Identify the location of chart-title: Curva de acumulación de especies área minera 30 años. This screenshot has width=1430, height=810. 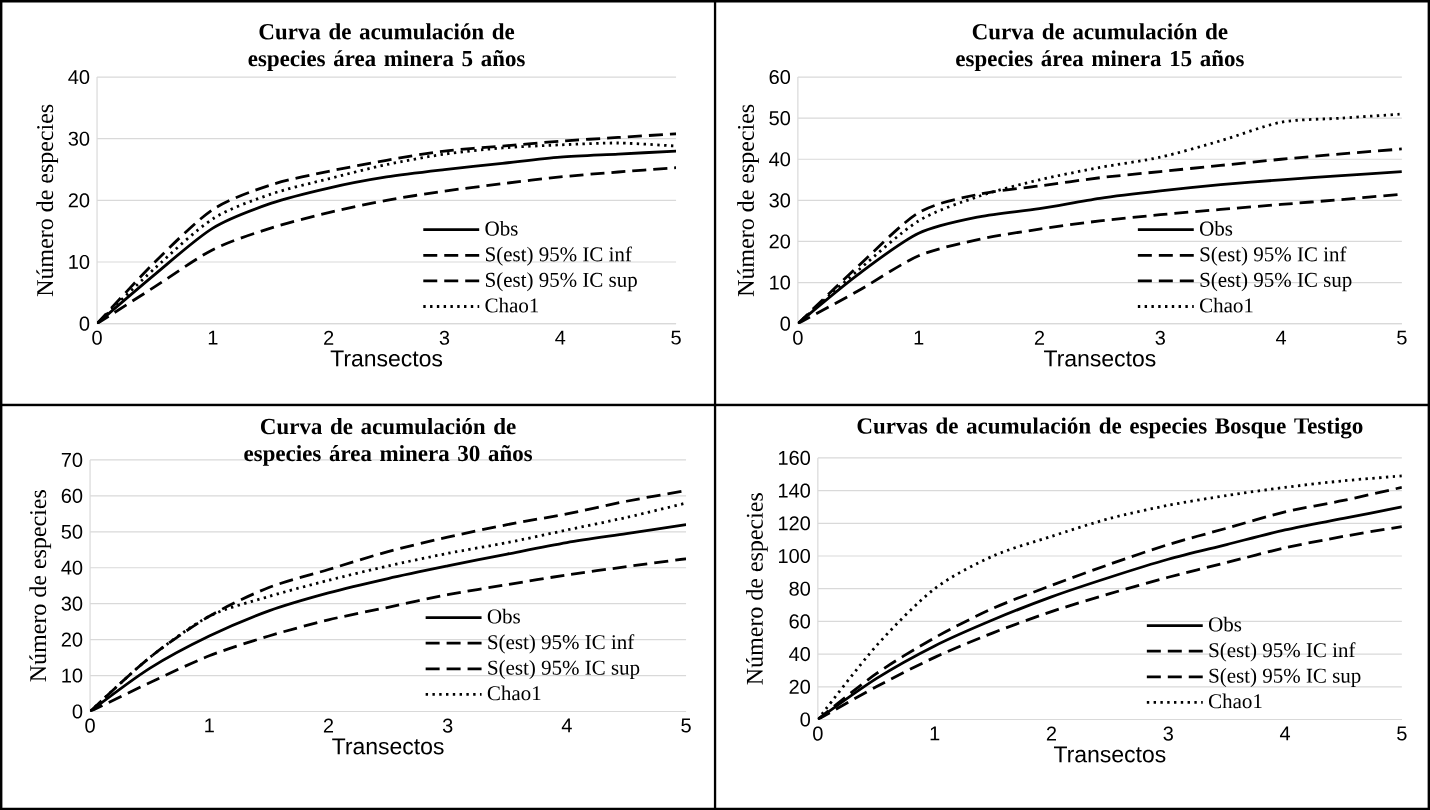
(388, 442).